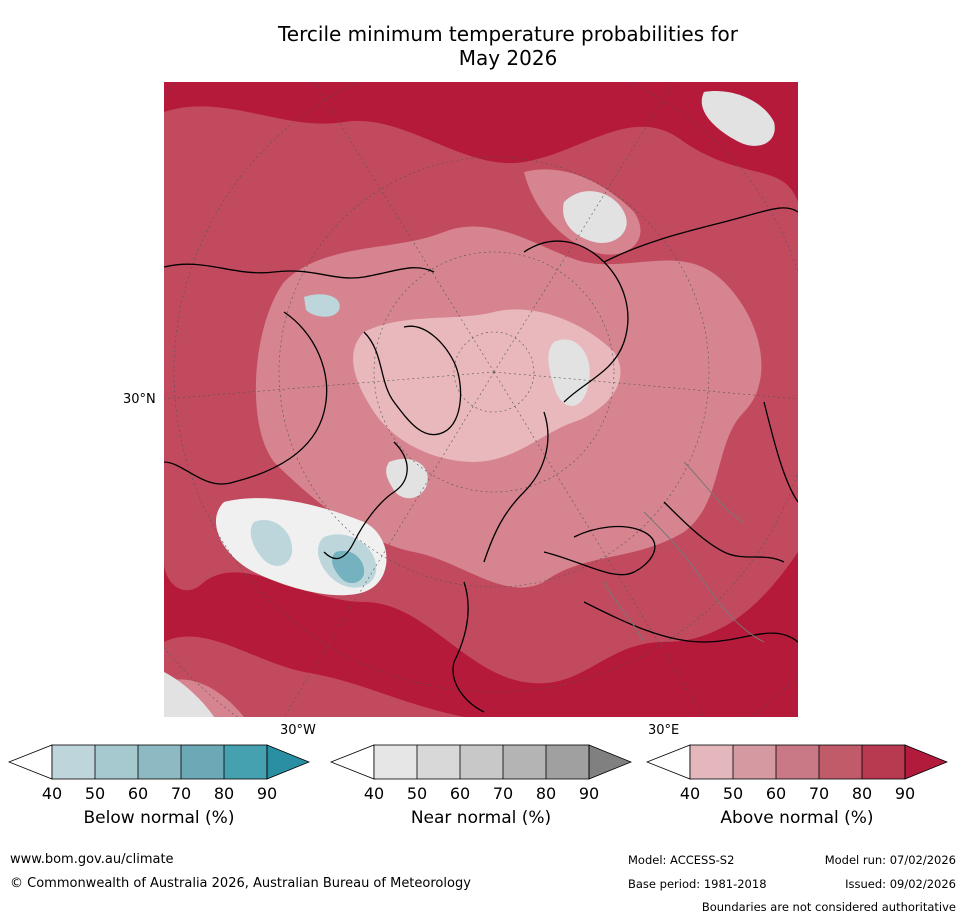 This screenshot has width=965, height=919. What do you see at coordinates (684, 552) in the screenshot?
I see `country-borders` at bounding box center [684, 552].